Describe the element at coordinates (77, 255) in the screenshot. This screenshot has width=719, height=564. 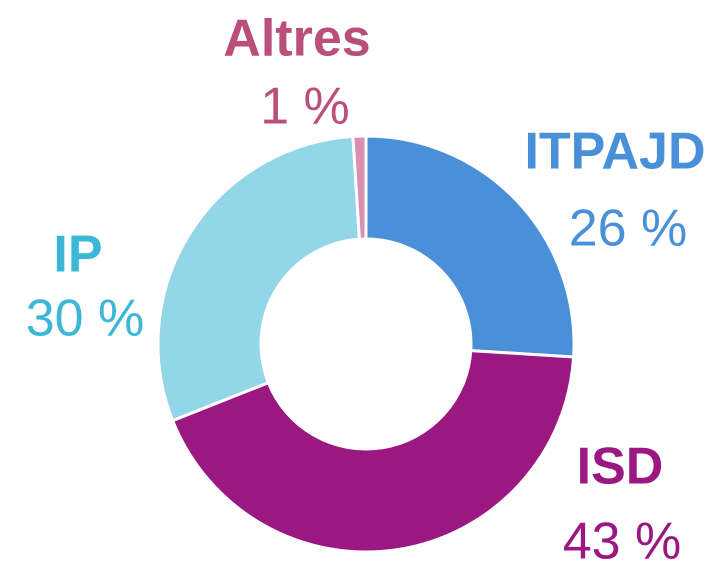
I see `slice-name: IP` at that location.